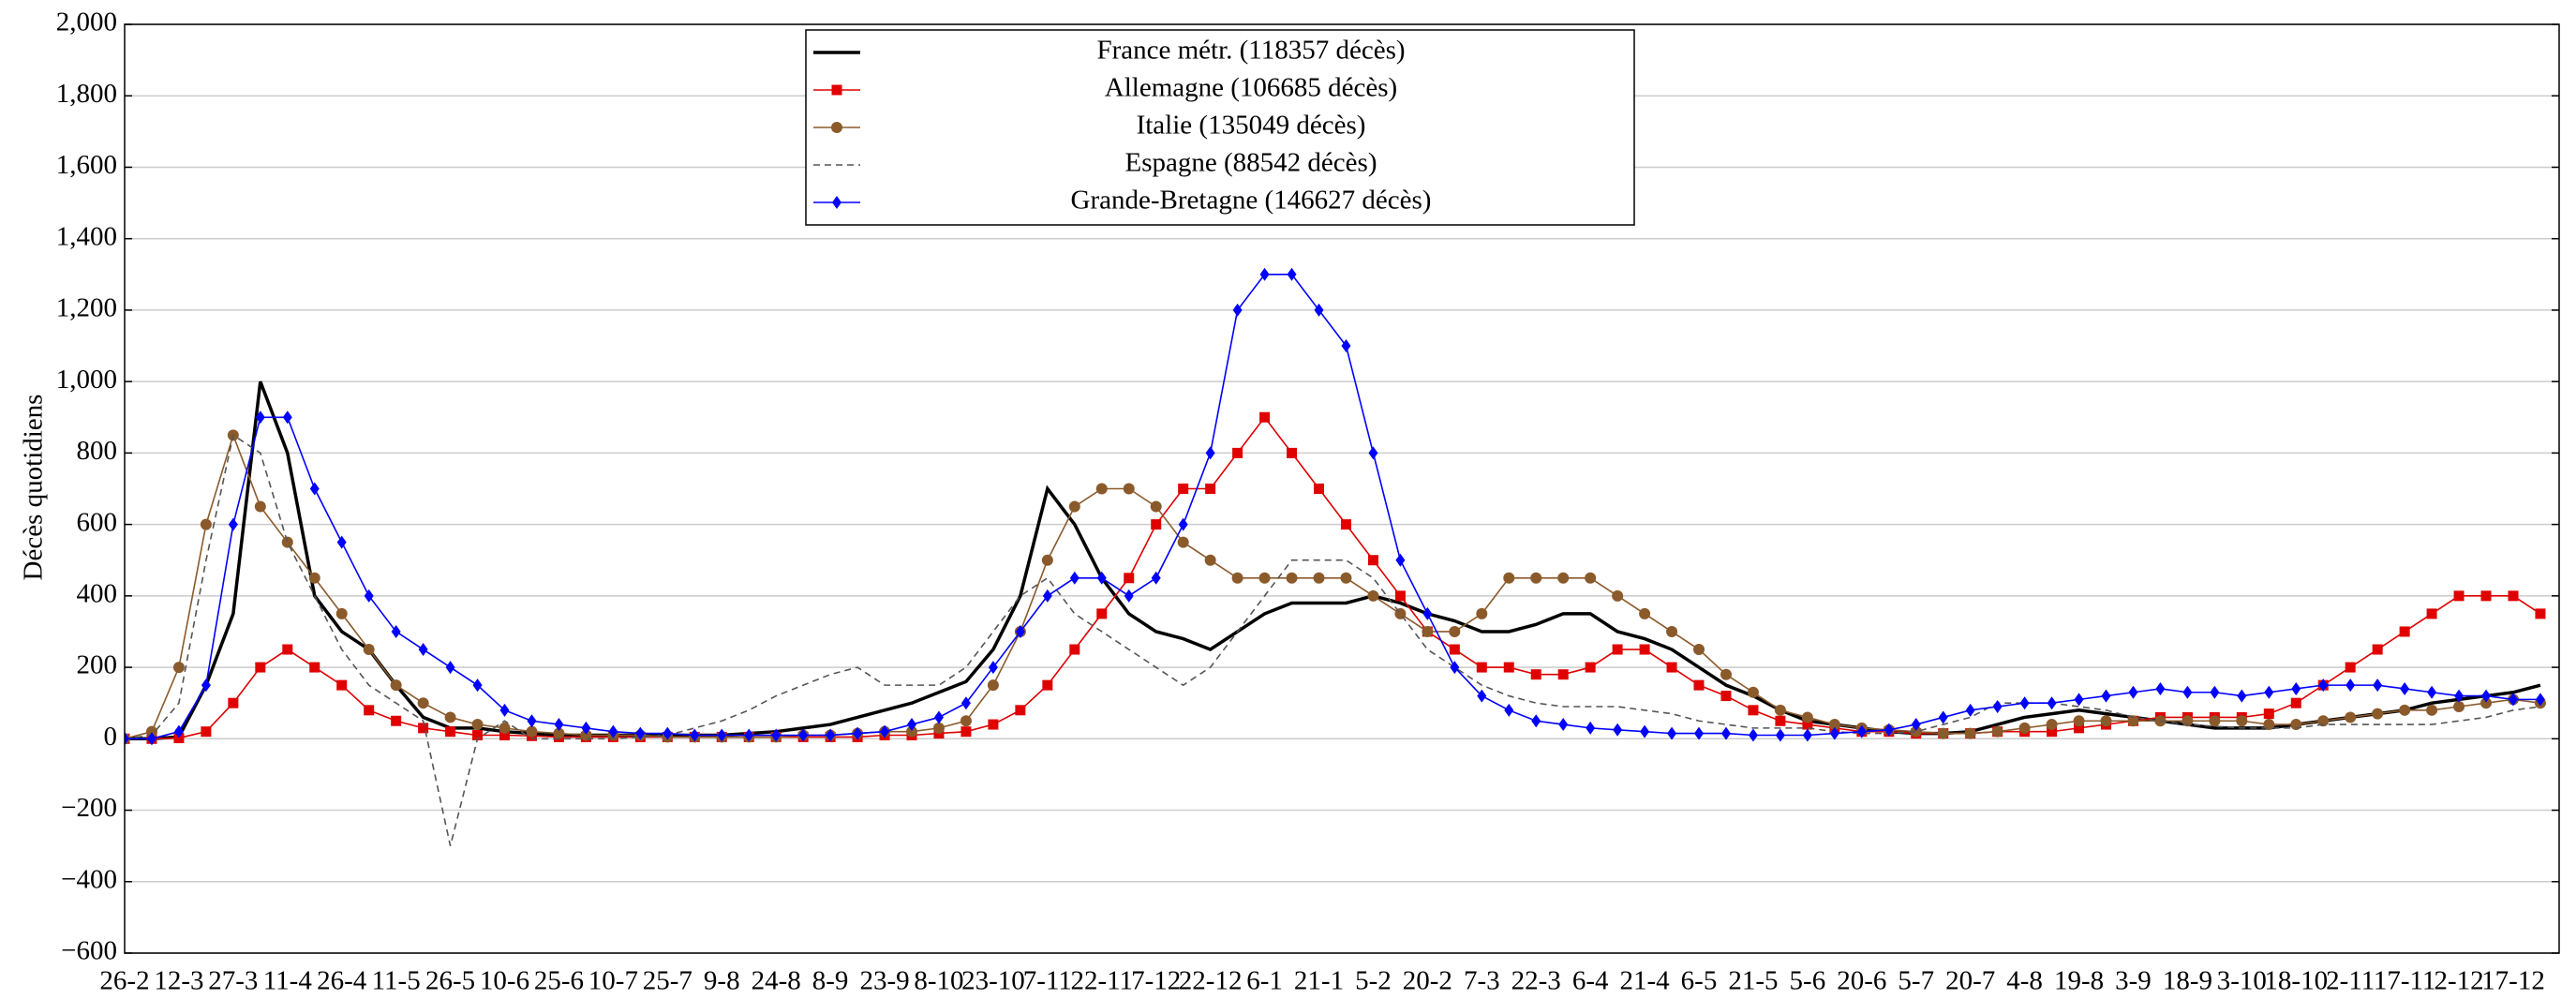 This screenshot has height=999, width=2576. What do you see at coordinates (124, 981) in the screenshot?
I see `x-tick-label: 26-2` at bounding box center [124, 981].